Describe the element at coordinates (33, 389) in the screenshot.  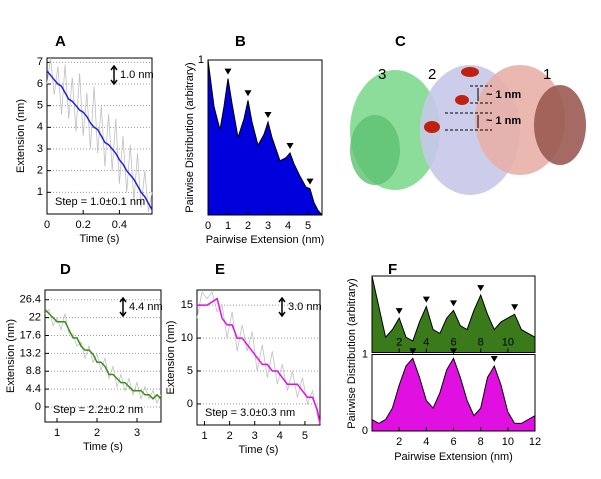
I see `y-tick-label: 4.4` at that location.